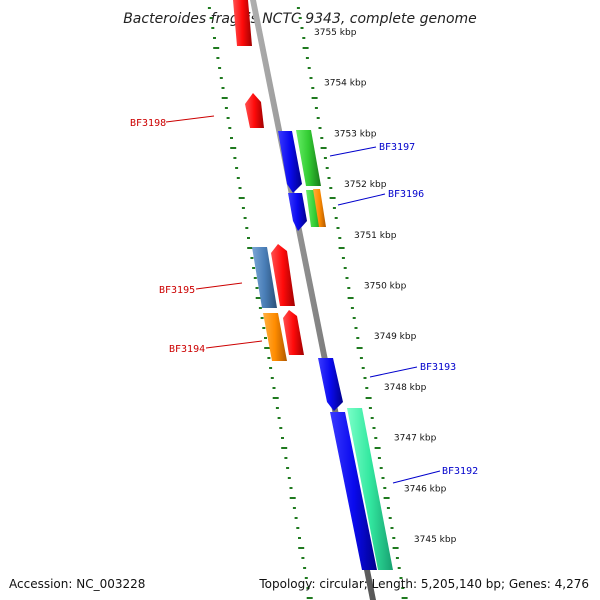 This screenshot has width=600, height=600. What do you see at coordinates (355, 134) in the screenshot?
I see `position-label: 3753 kbp` at bounding box center [355, 134].